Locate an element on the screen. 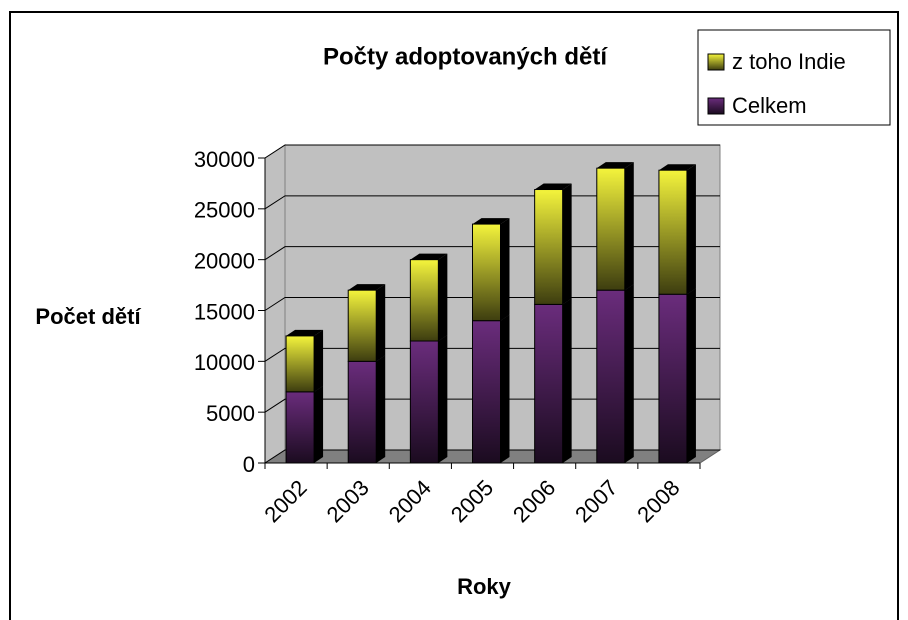 The image size is (908, 620). y-tick-label: 30000 is located at coordinates (224, 159).